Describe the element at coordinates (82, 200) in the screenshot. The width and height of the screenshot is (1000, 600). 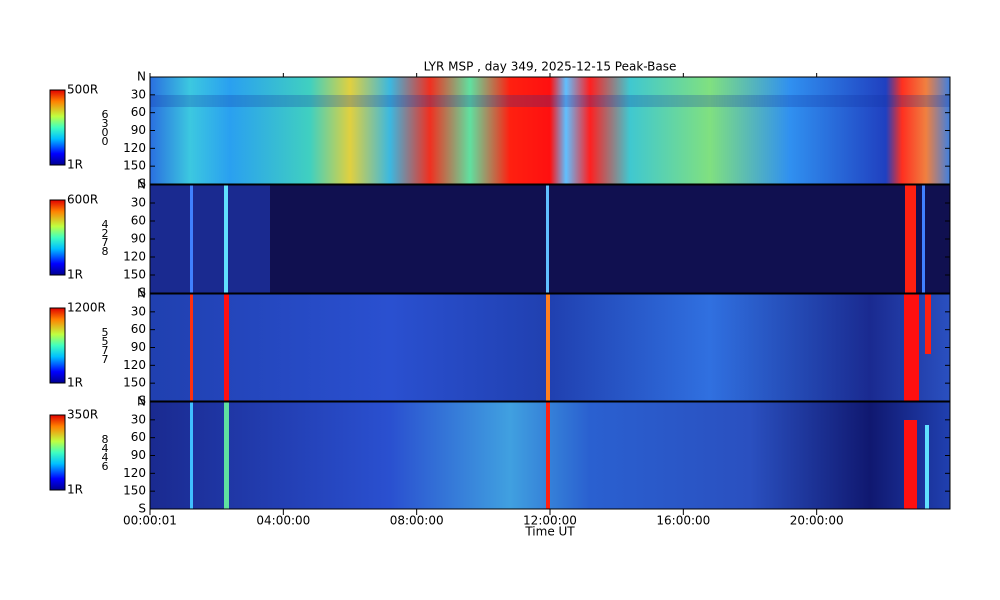
I see `colorbar-label: 600R` at that location.